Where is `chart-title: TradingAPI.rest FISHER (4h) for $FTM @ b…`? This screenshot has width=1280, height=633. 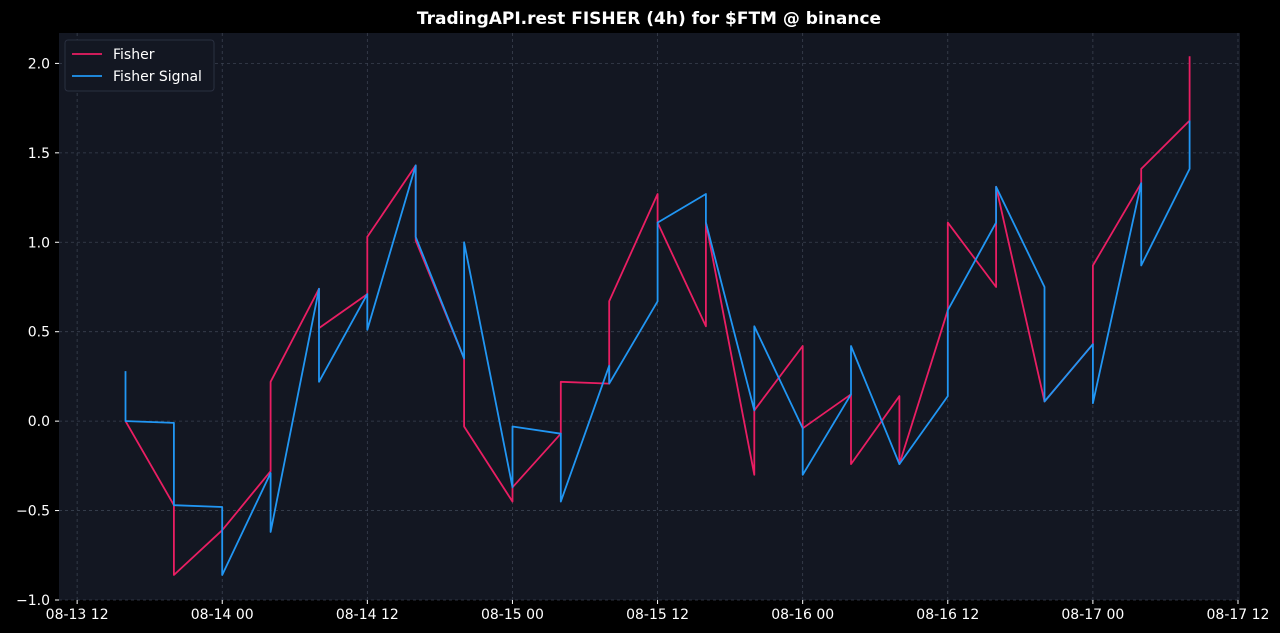
chart-title: TradingAPI.rest FISHER (4h) for $FTM @ b… is located at coordinates (649, 19).